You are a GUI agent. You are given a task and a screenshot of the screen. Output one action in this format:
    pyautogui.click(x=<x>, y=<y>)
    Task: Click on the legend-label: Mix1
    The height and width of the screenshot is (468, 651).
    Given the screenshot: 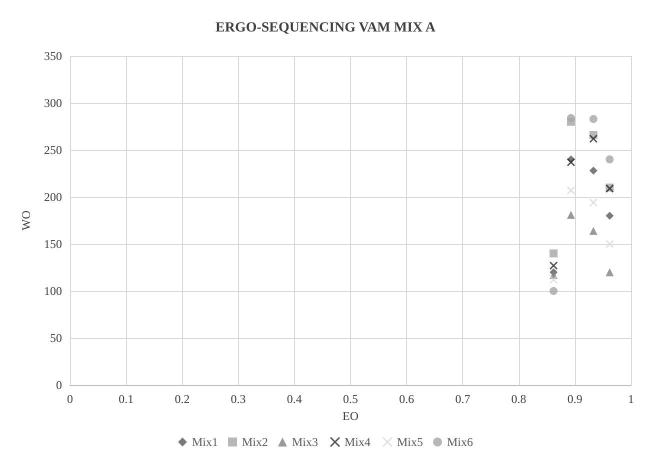 What is the action you would take?
    pyautogui.click(x=205, y=442)
    